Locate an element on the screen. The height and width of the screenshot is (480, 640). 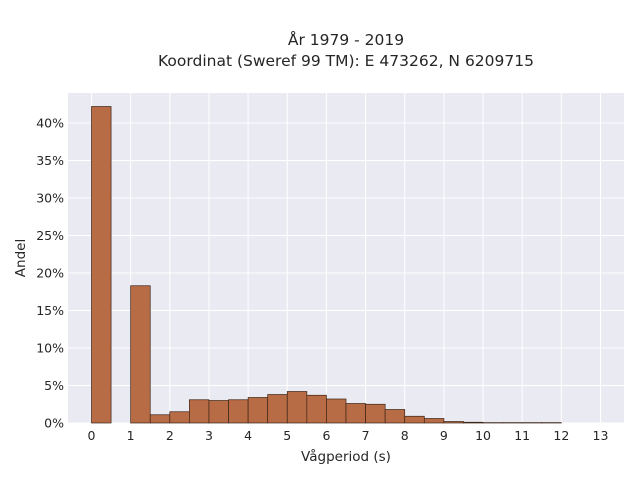
chart-title-line: År 1979 - 2019 is located at coordinates (346, 39).